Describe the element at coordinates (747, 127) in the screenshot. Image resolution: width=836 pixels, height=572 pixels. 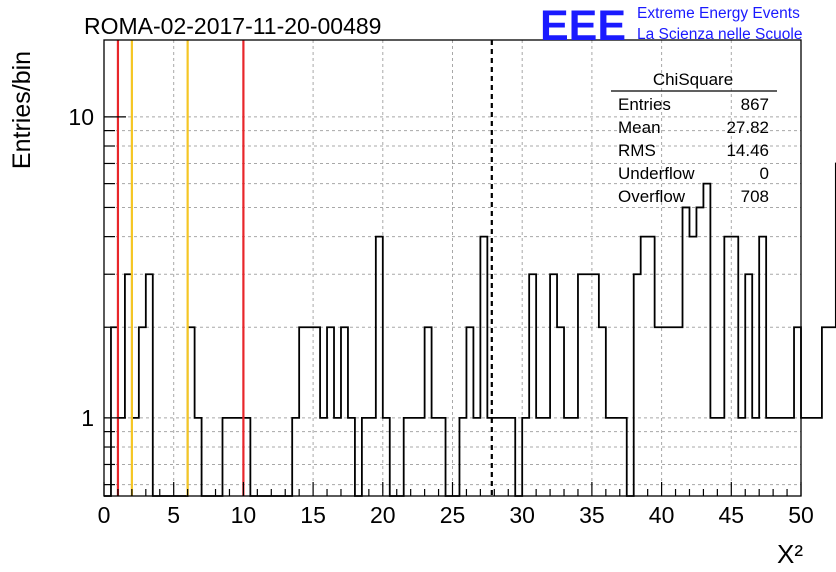
I see `stats-value-mean: 27.82` at that location.